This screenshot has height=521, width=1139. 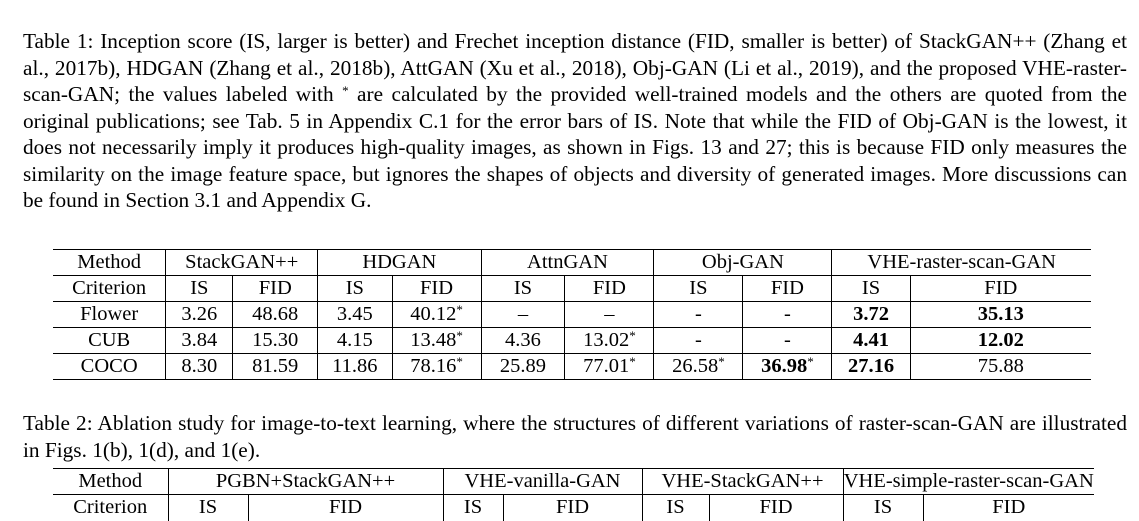 I want to click on table-cell: 27.16, so click(x=871, y=366).